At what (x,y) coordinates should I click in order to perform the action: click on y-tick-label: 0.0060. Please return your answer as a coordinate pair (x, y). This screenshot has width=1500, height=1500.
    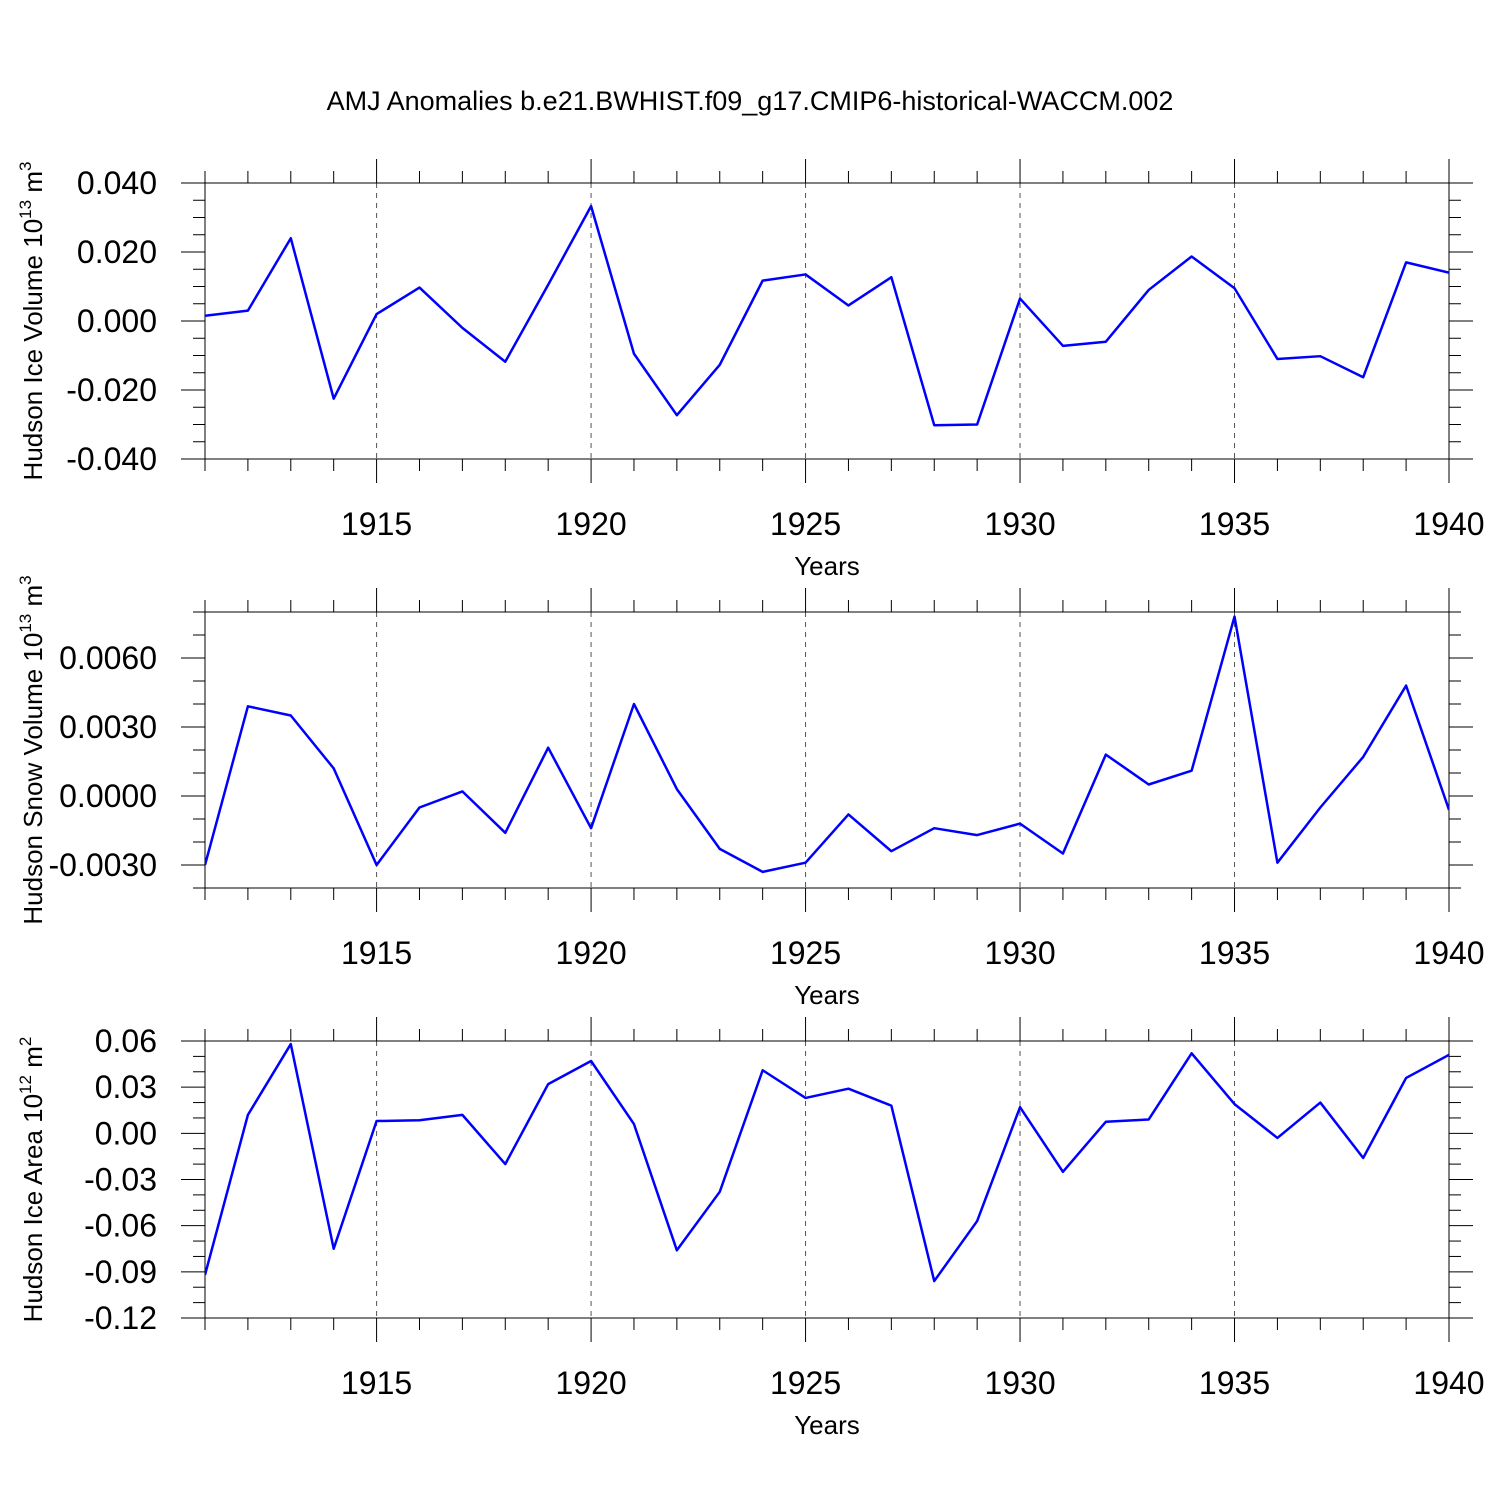
    Looking at the image, I should click on (108, 658).